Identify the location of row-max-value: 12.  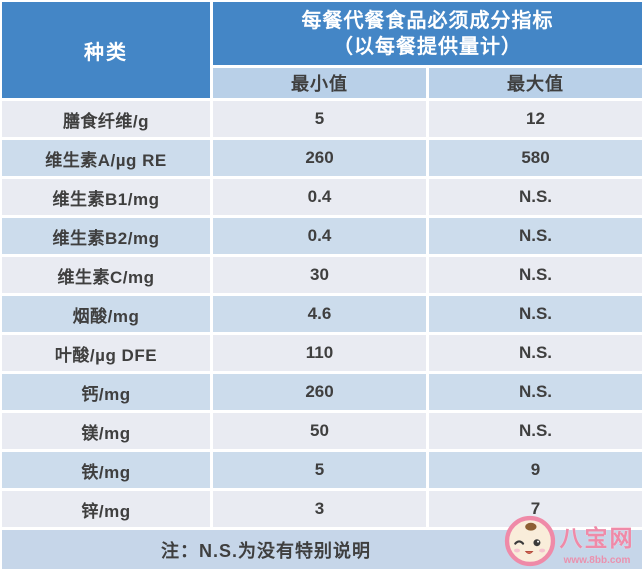
(535, 119).